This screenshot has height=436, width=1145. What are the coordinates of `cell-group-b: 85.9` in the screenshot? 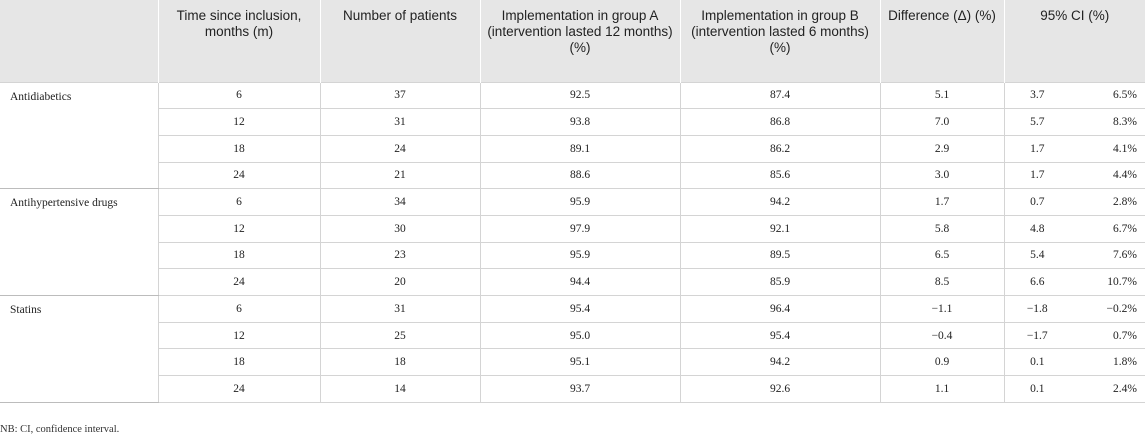 It's located at (779, 282).